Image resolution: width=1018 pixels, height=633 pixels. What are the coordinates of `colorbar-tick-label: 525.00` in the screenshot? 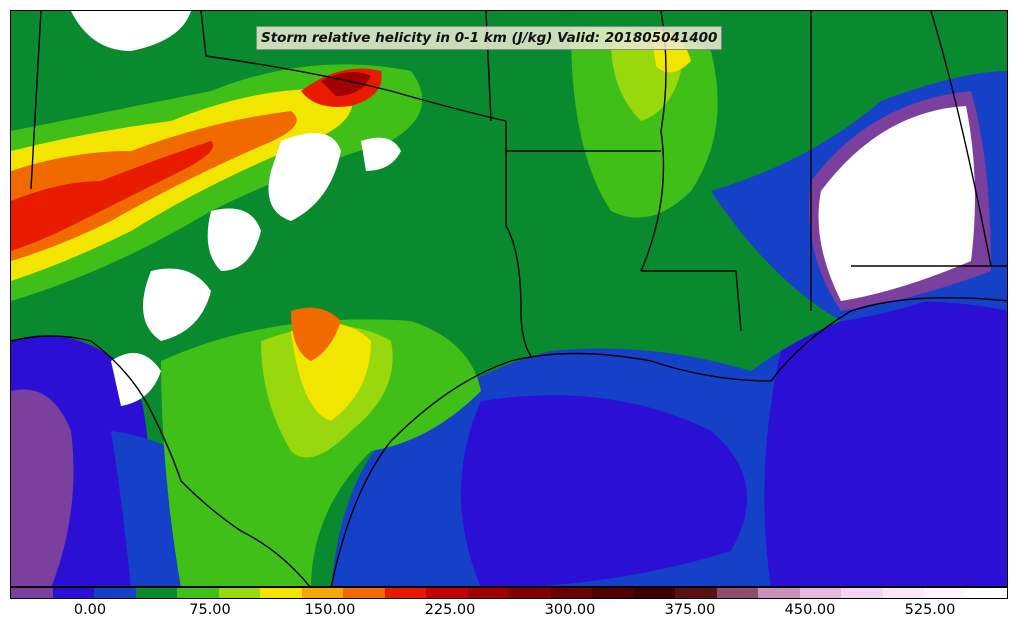 It's located at (930, 610).